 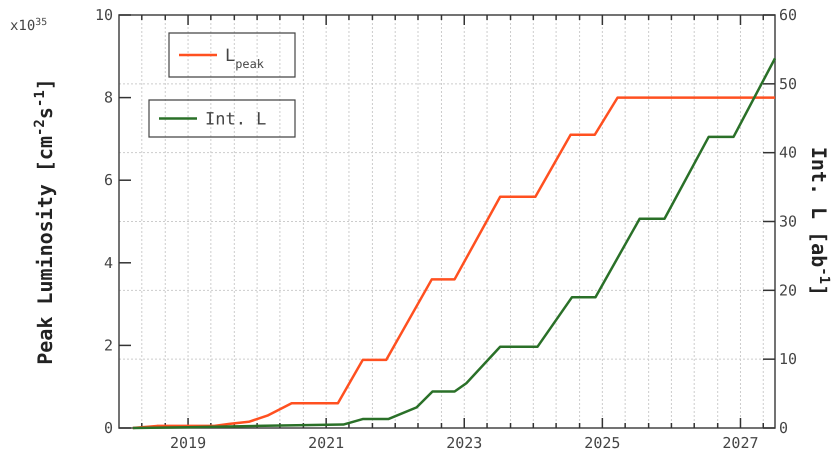 I want to click on legend-label: Int. L, so click(x=235, y=120).